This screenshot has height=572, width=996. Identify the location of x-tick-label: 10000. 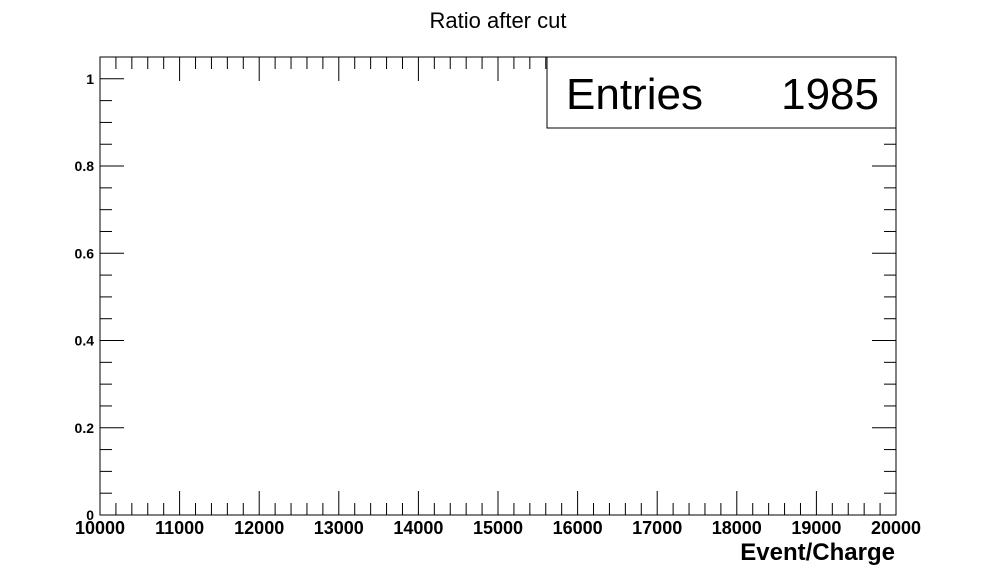
(100, 528).